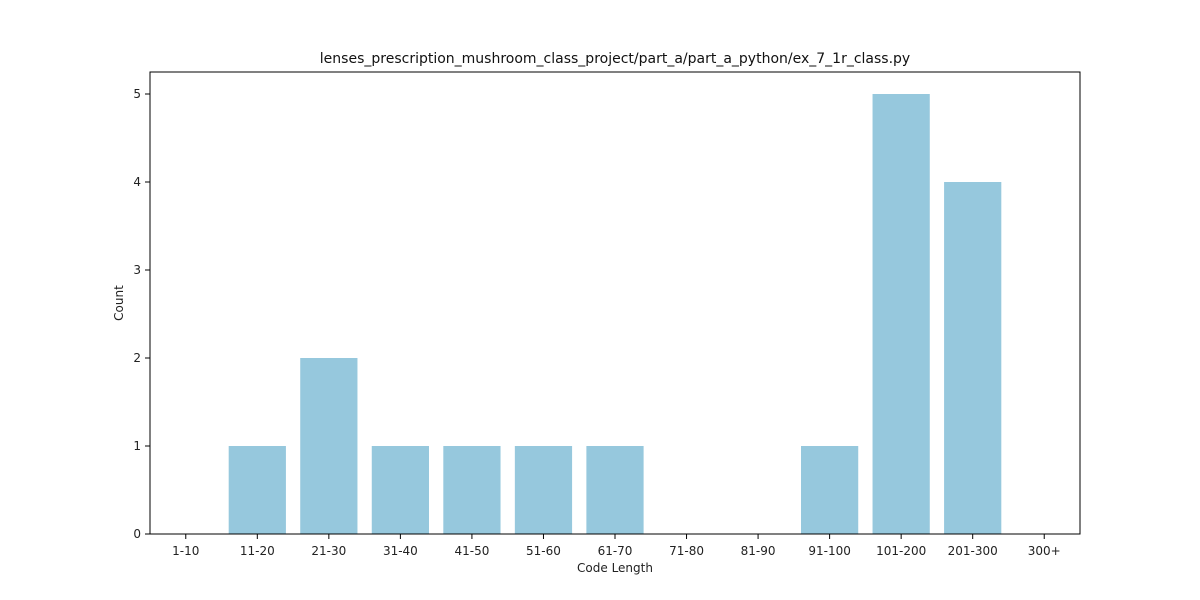  What do you see at coordinates (141, 314) in the screenshot?
I see `y-axis: 0 1 2 3 4 5` at bounding box center [141, 314].